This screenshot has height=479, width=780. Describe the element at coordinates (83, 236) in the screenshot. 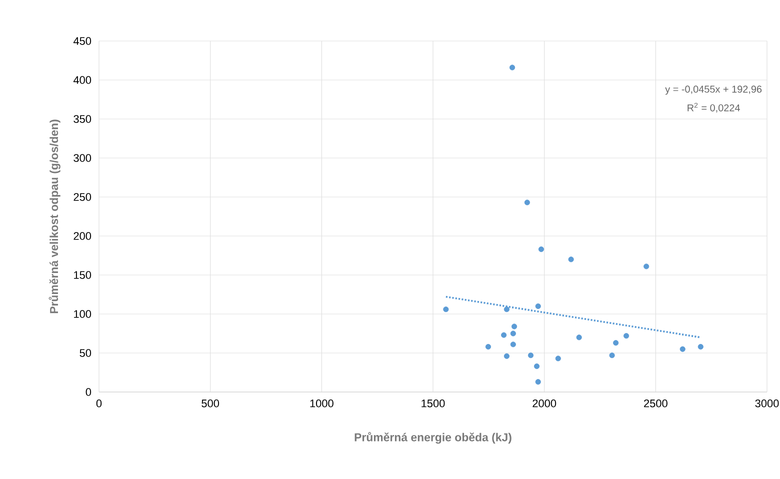

I see `y-tick-label: 200` at that location.